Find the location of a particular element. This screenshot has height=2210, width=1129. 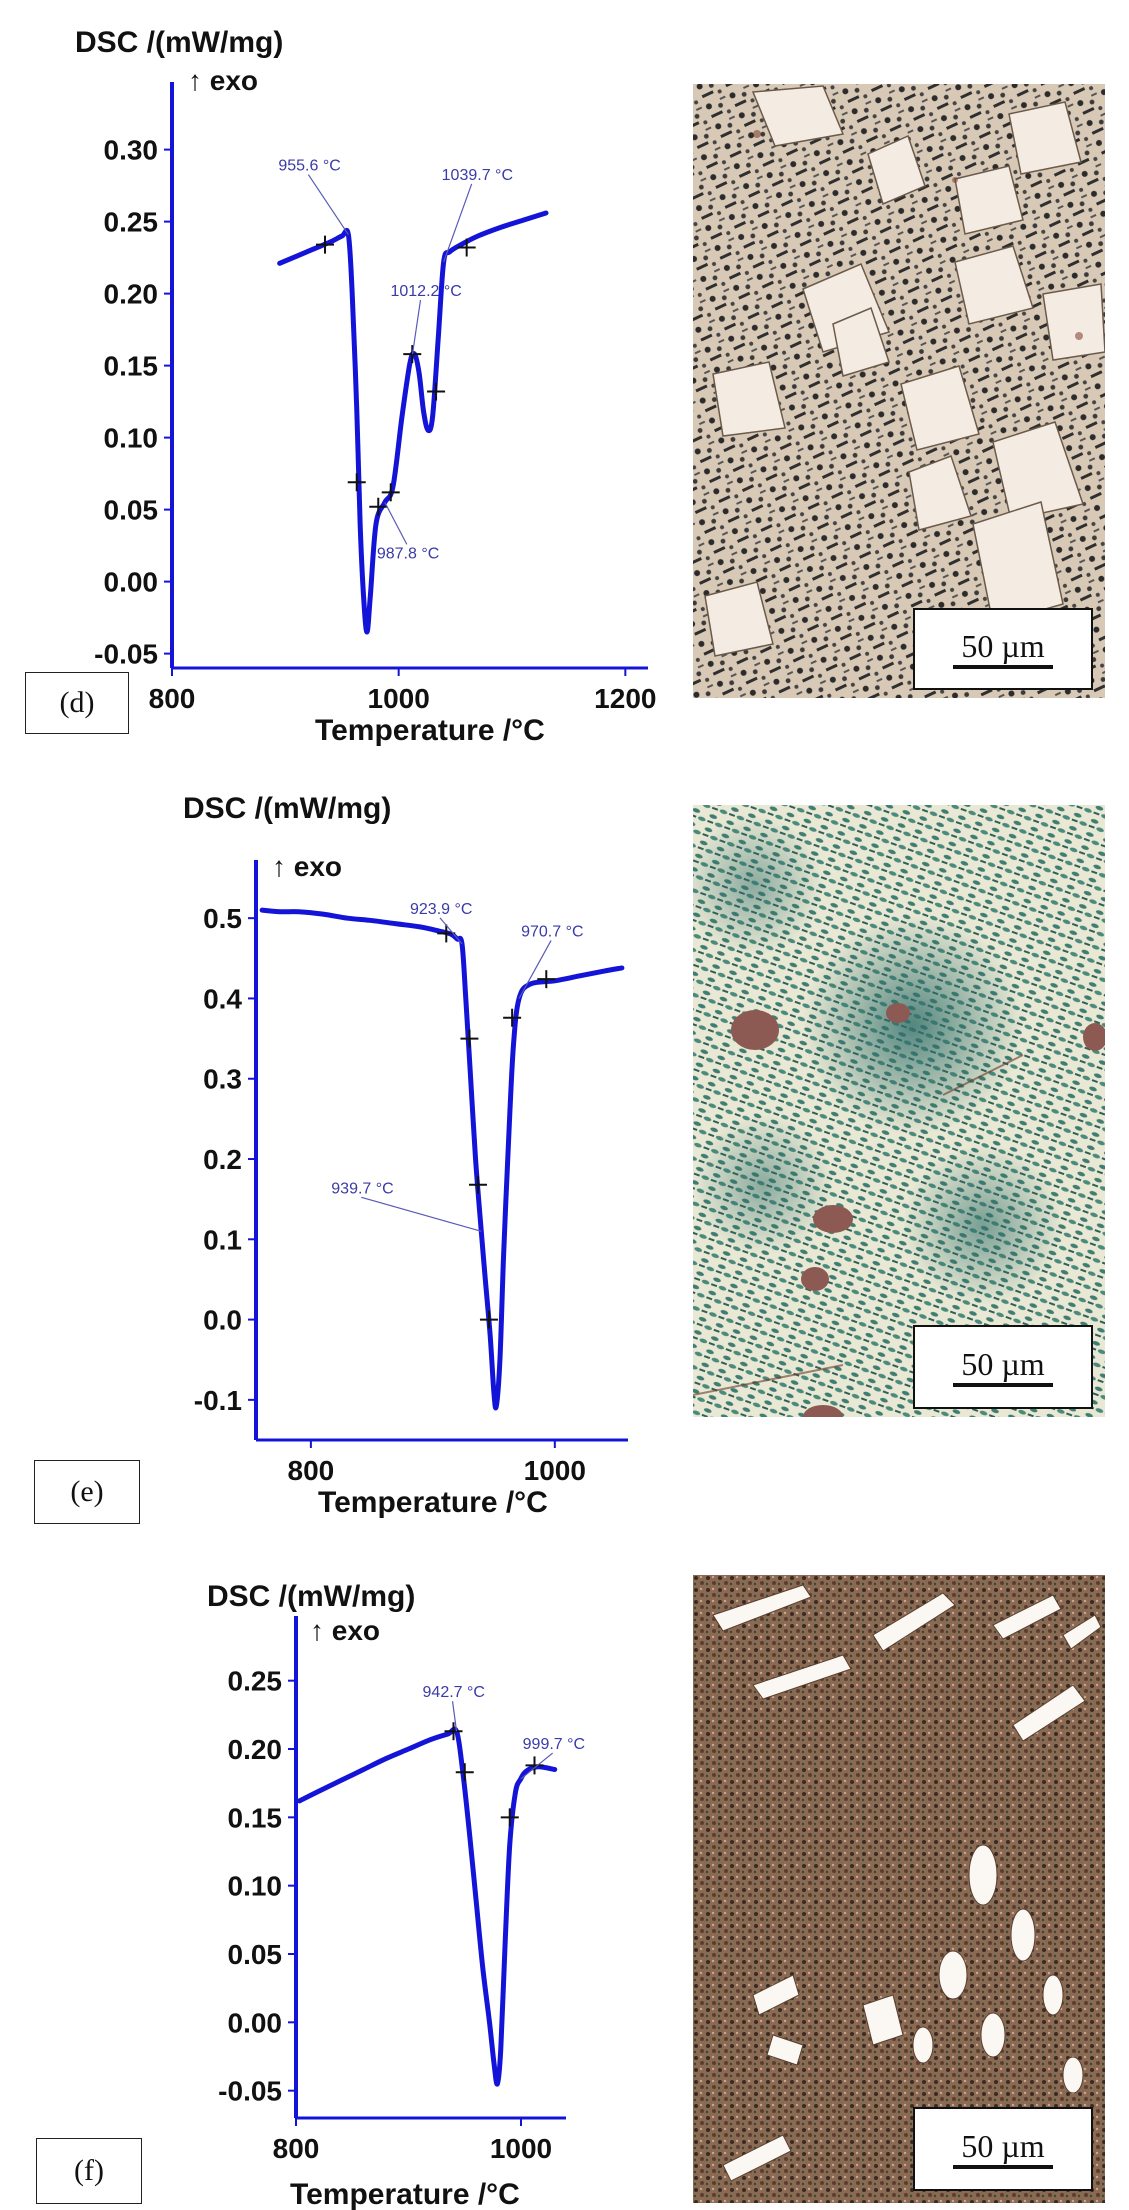

y-tick-label: 0.30 is located at coordinates (131, 150).